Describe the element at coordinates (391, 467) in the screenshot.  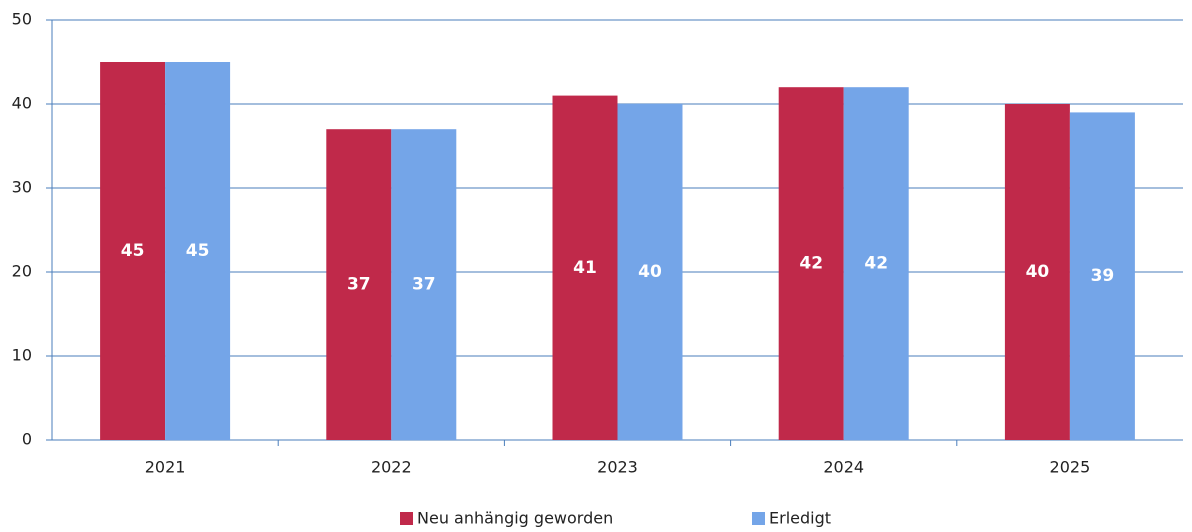
I see `x-tick-label: 2022` at that location.